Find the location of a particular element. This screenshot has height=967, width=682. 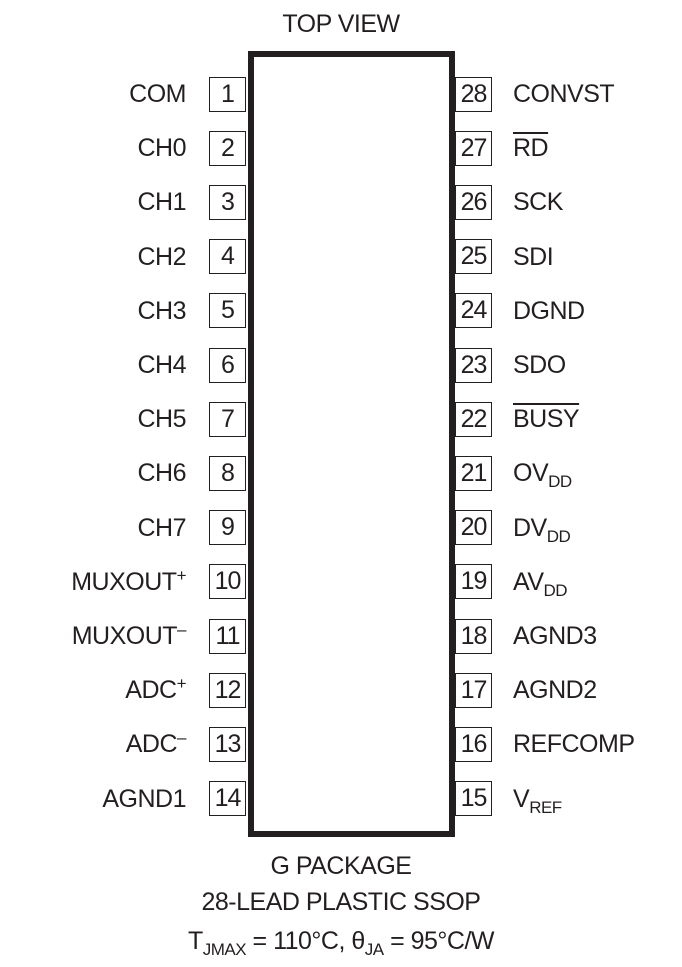

pin-number-box: 26 is located at coordinates (473, 202).